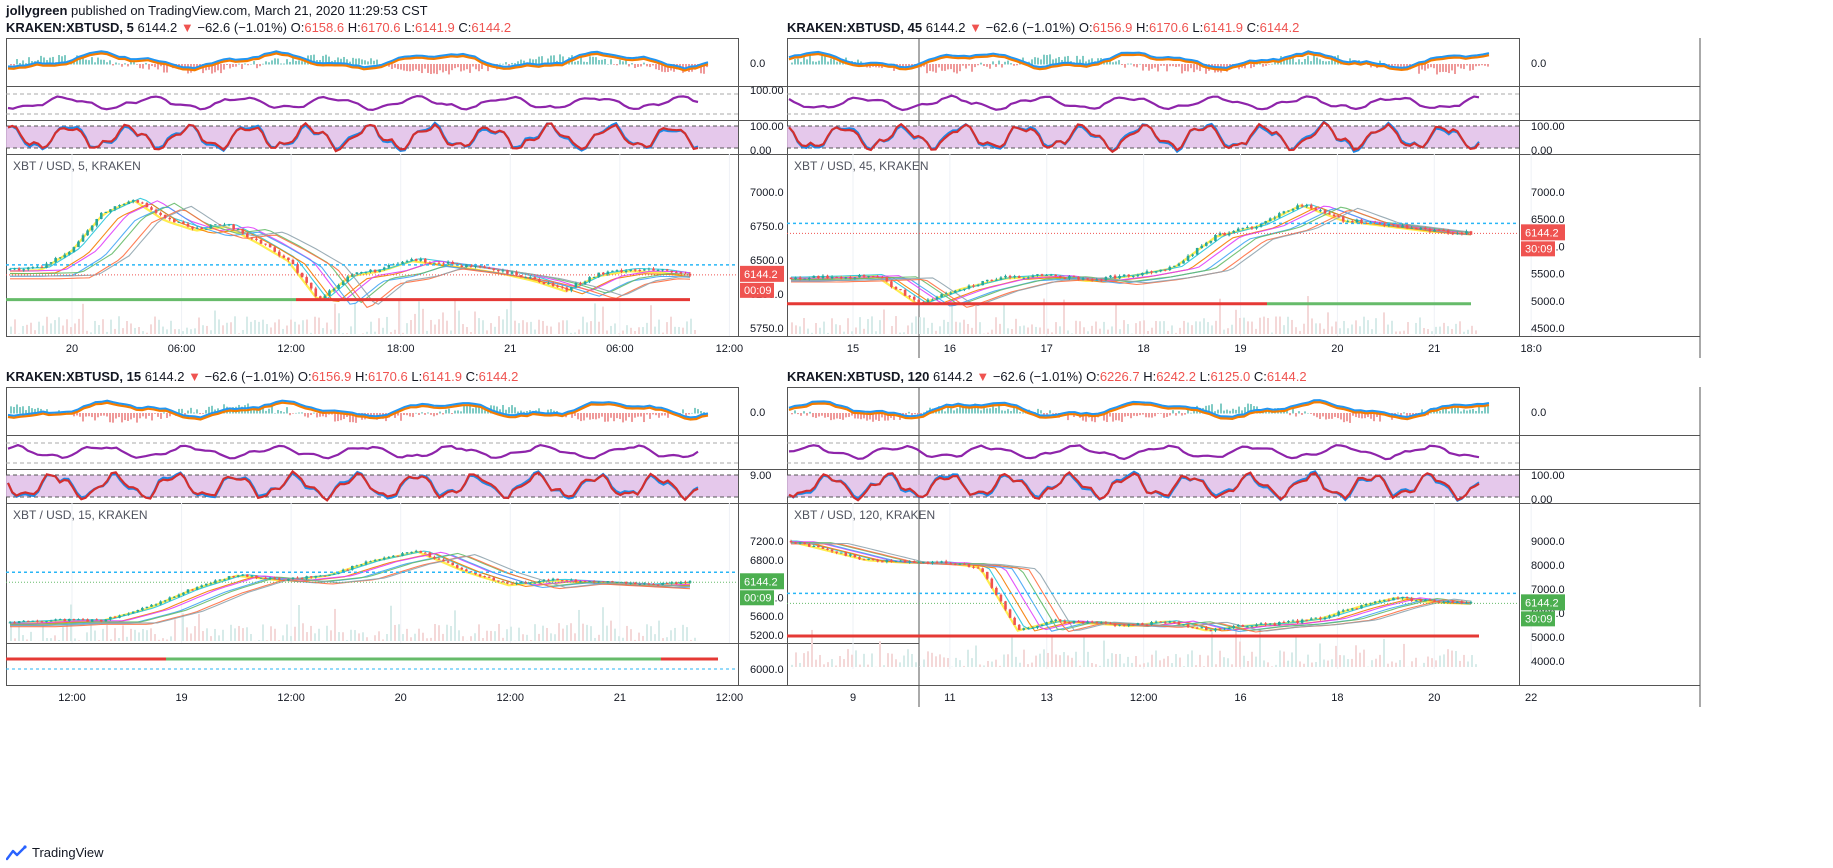 This screenshot has height=868, width=1833. Describe the element at coordinates (74, 376) in the screenshot. I see `symbol-name: KRAKEN:XBTUSD, 15` at that location.